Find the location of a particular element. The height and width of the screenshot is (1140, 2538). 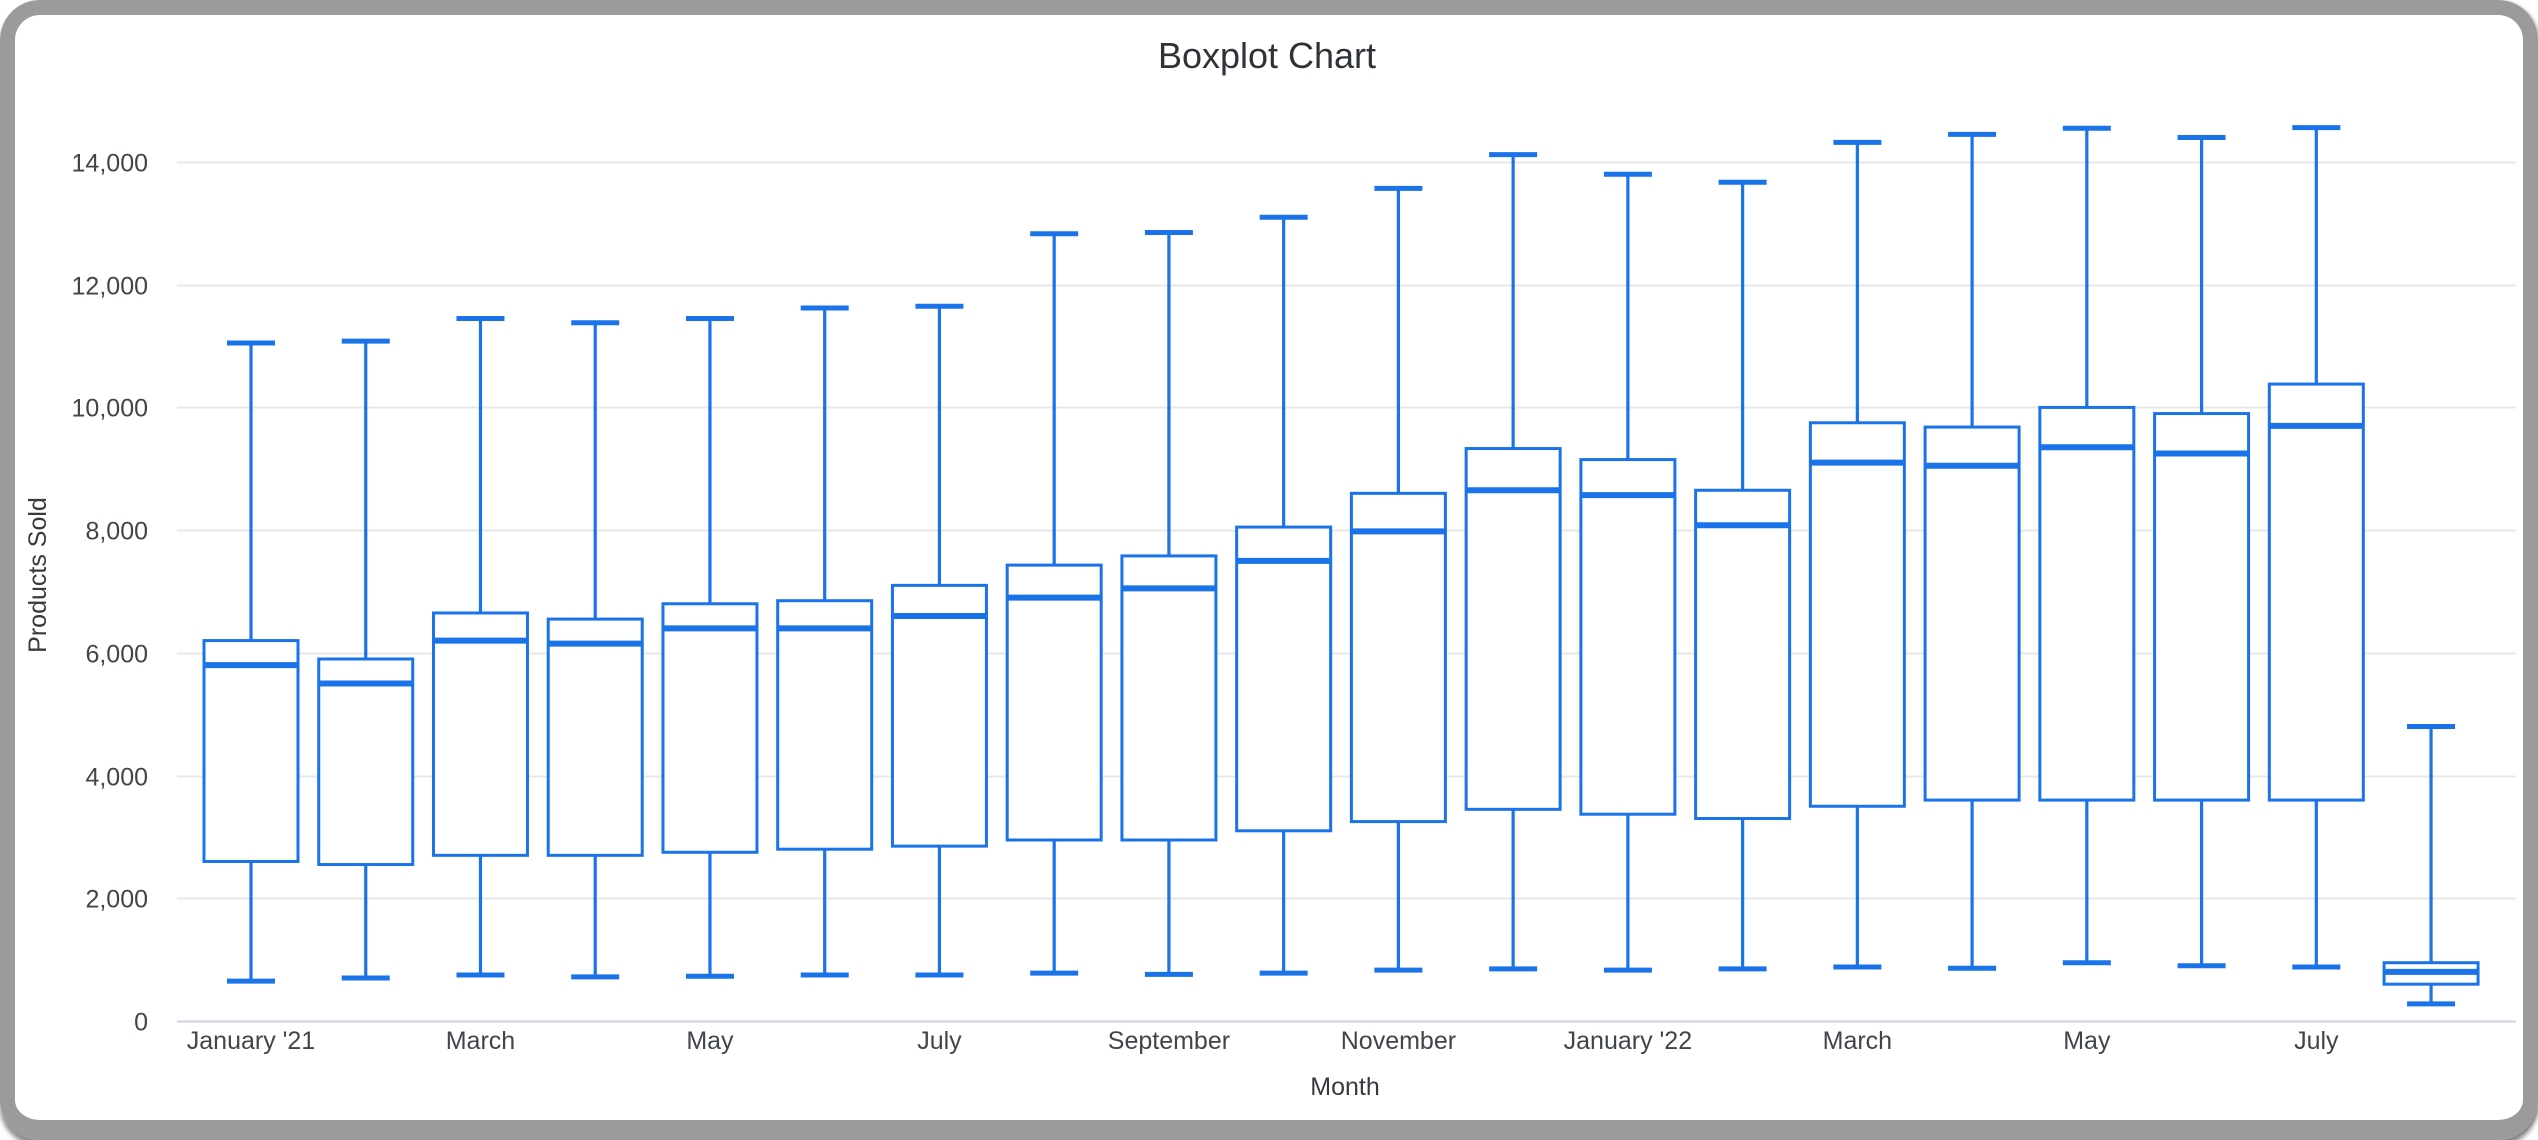

chart-title: Boxplot Chart is located at coordinates (1267, 55).